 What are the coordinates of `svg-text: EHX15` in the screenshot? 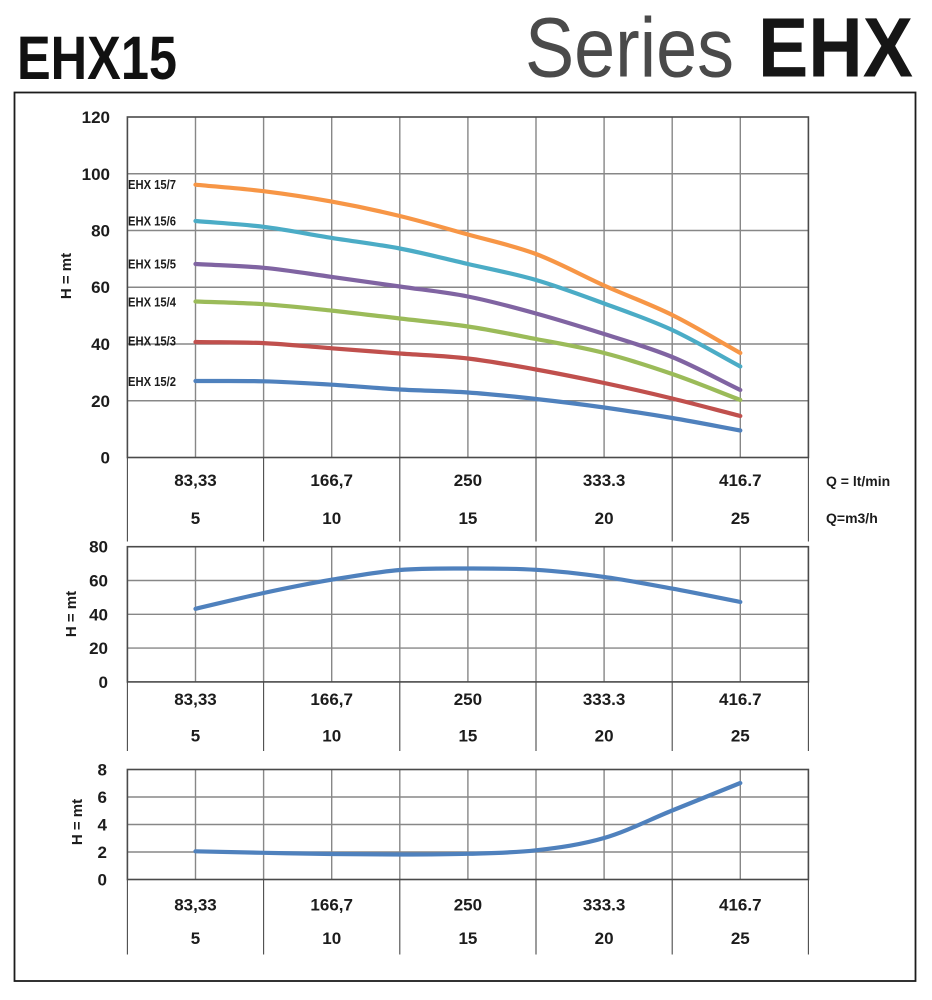 It's located at (97, 58).